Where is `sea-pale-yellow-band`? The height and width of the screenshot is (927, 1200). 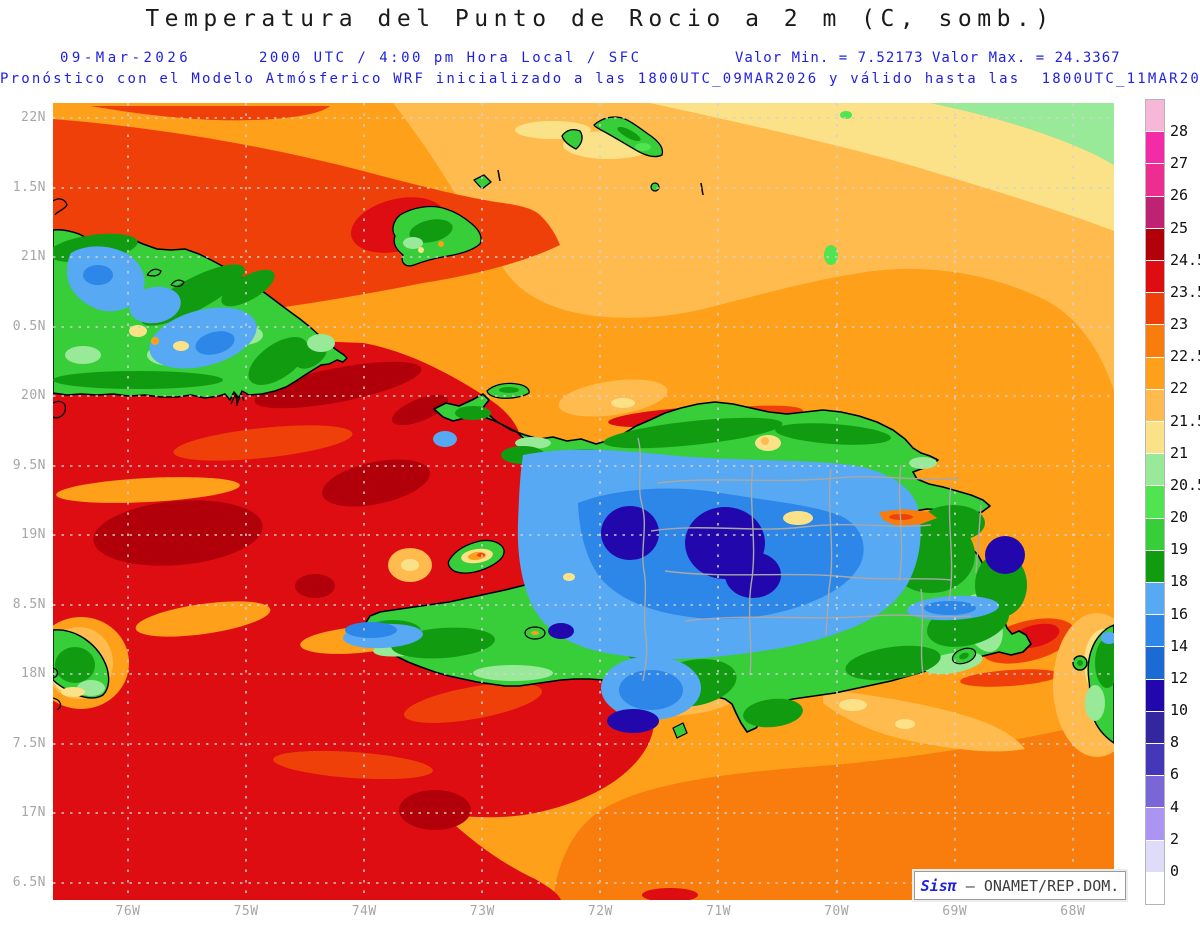
sea-pale-yellow-band is located at coordinates (882, 167).